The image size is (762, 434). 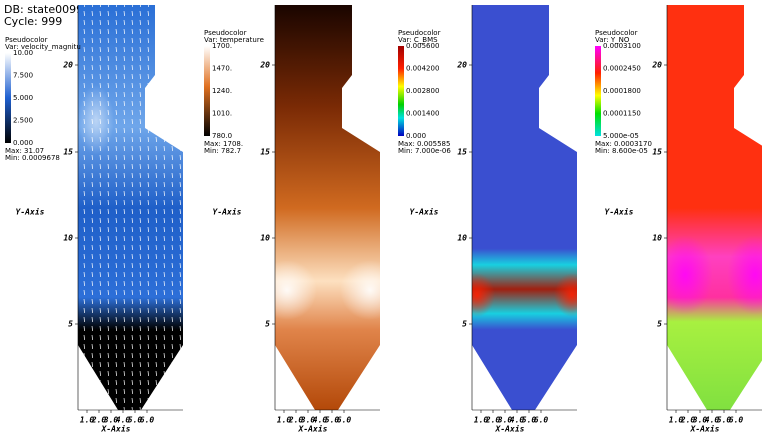 What do you see at coordinates (418, 40) in the screenshot?
I see `legend-var: Var: C_BMS` at bounding box center [418, 40].